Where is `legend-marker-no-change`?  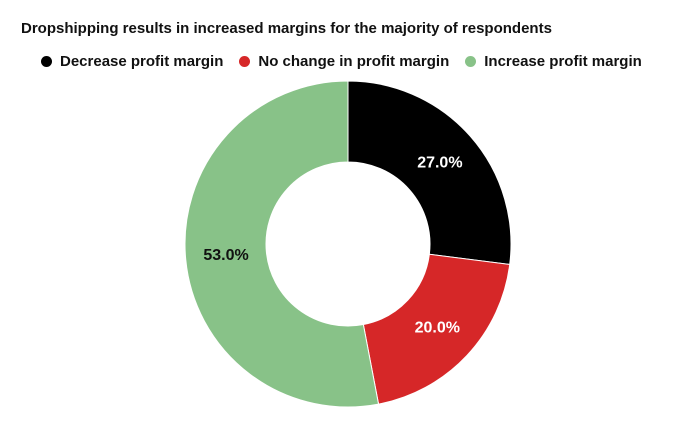 legend-marker-no-change is located at coordinates (245, 61).